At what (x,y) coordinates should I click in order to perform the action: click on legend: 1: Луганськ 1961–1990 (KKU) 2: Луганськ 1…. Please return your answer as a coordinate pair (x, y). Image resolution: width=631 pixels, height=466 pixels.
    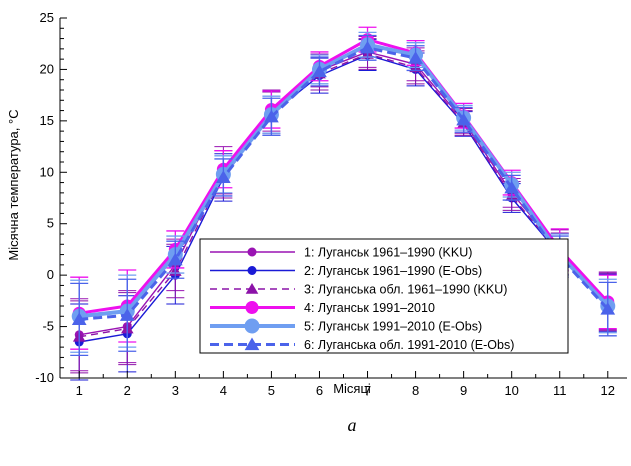
    Looking at the image, I should click on (384, 296).